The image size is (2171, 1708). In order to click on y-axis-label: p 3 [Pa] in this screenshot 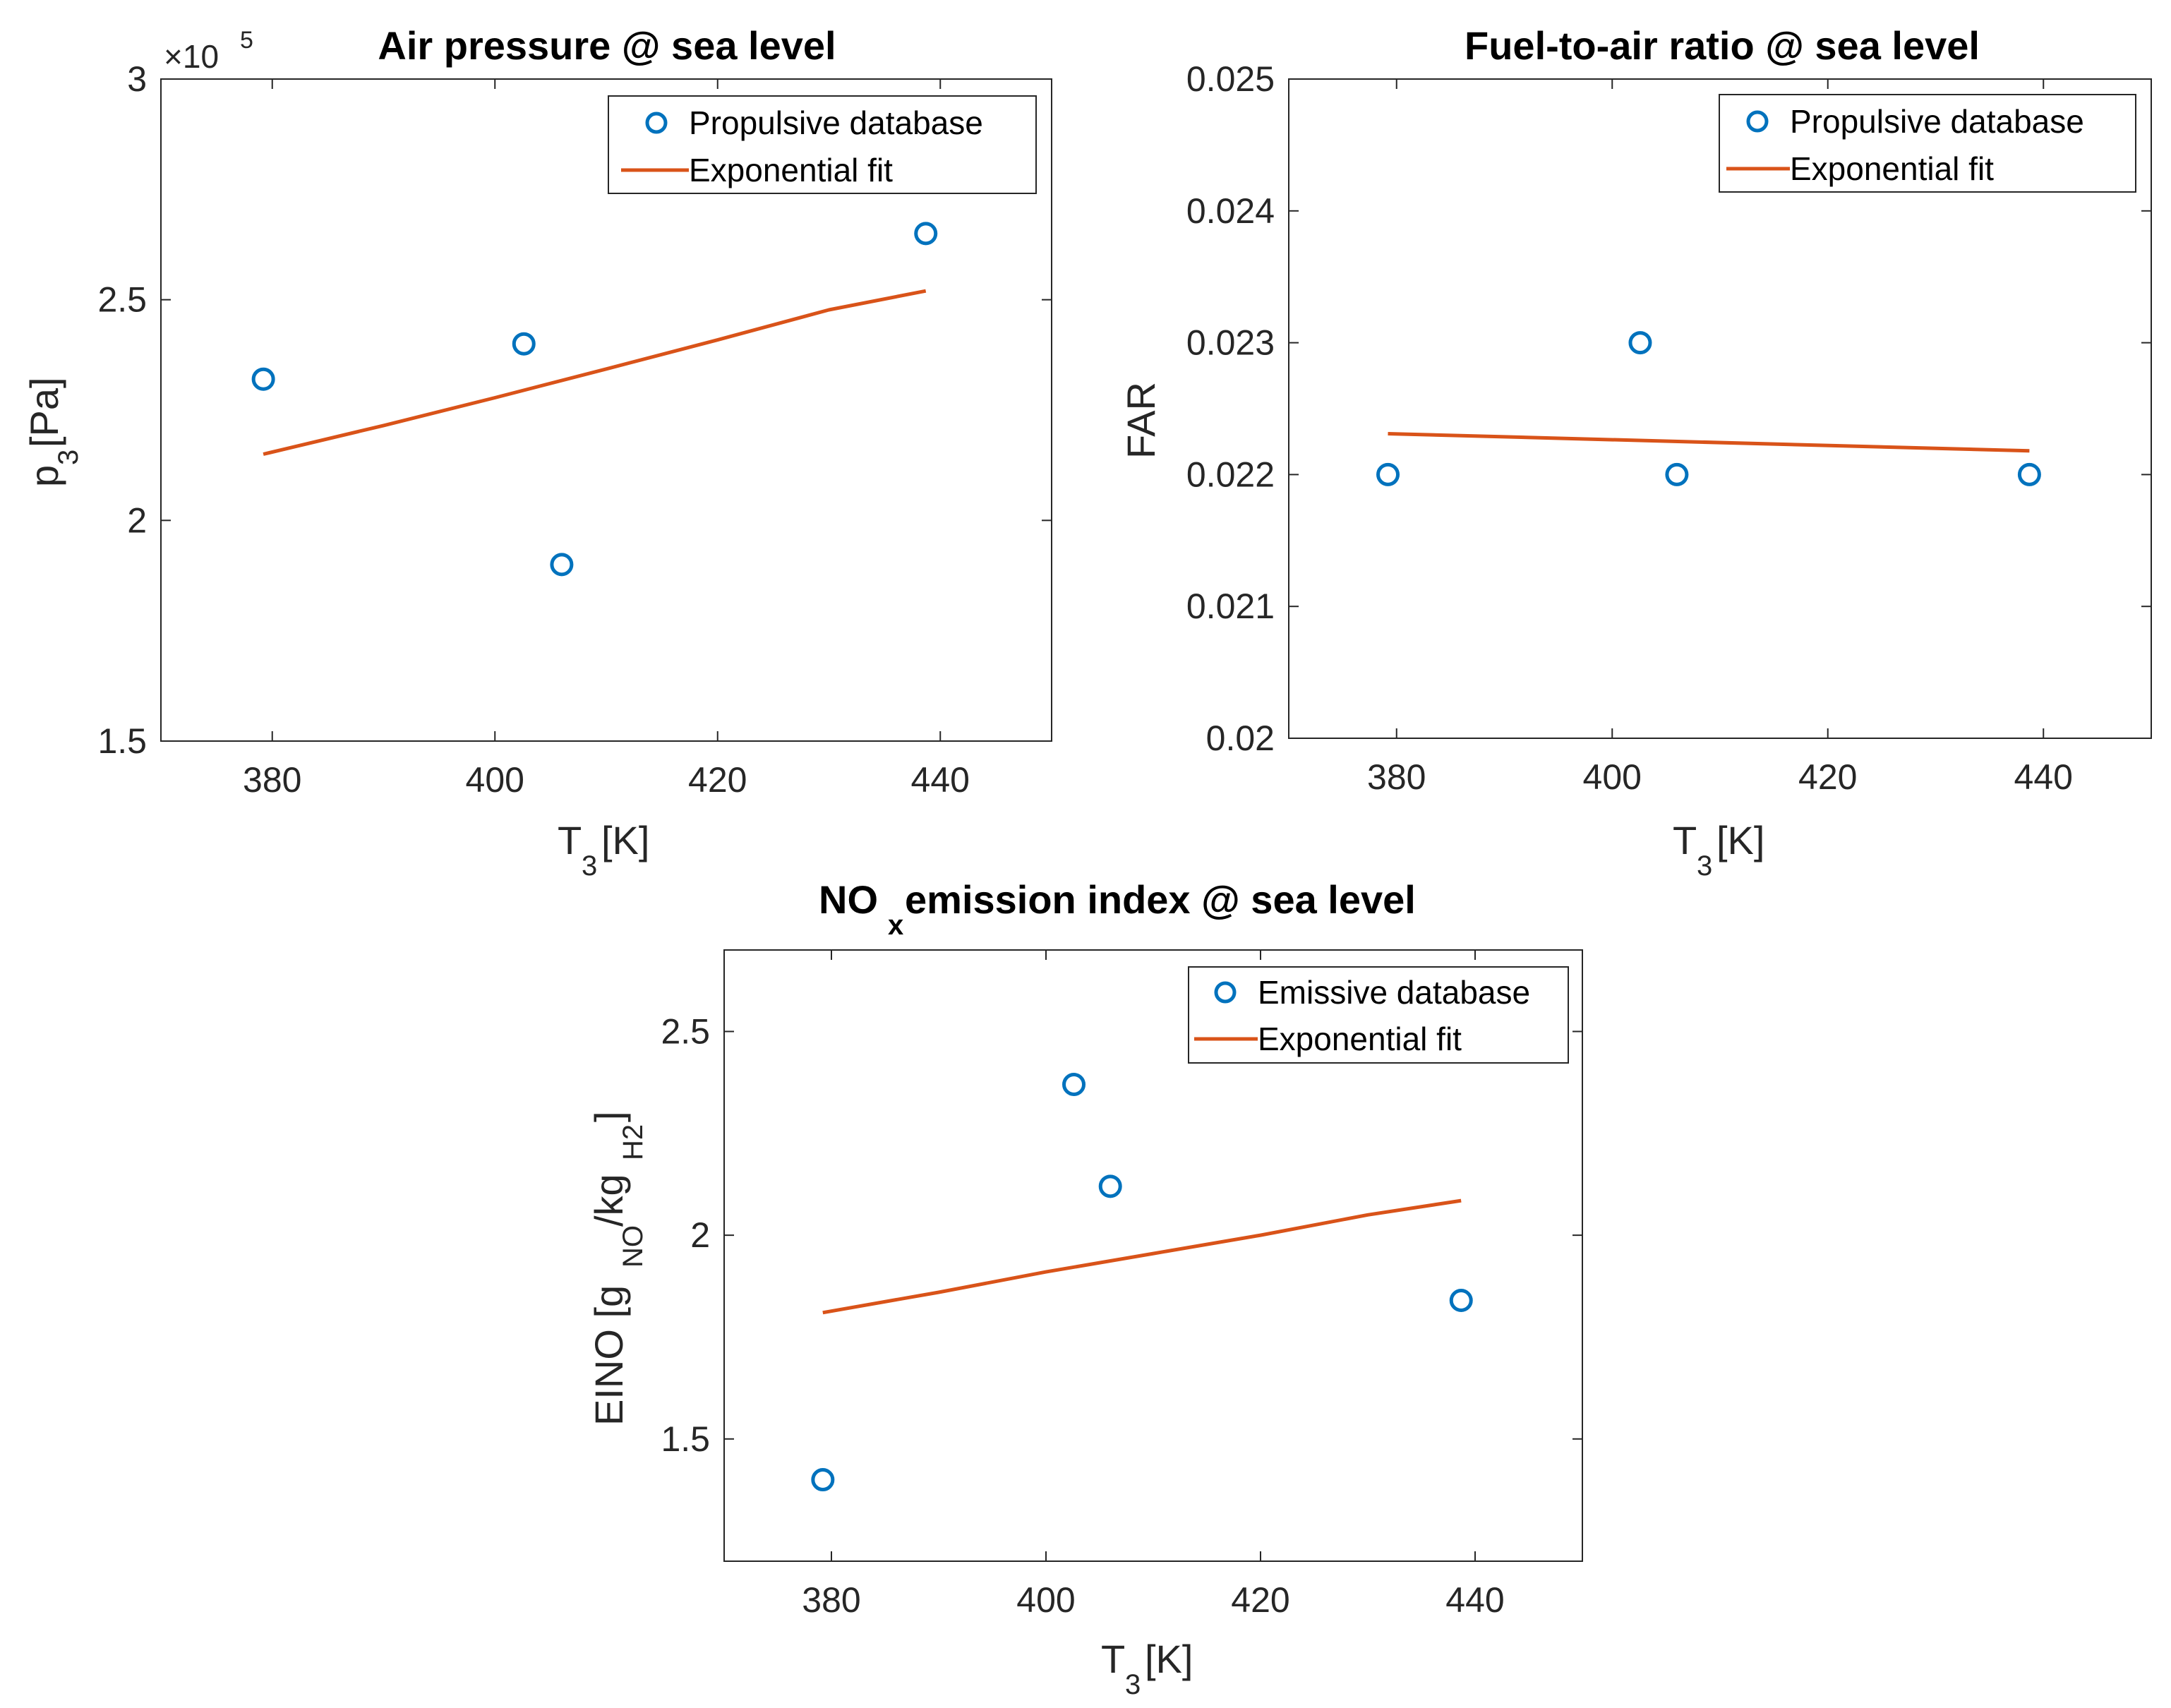, I will do `click(53, 432)`.